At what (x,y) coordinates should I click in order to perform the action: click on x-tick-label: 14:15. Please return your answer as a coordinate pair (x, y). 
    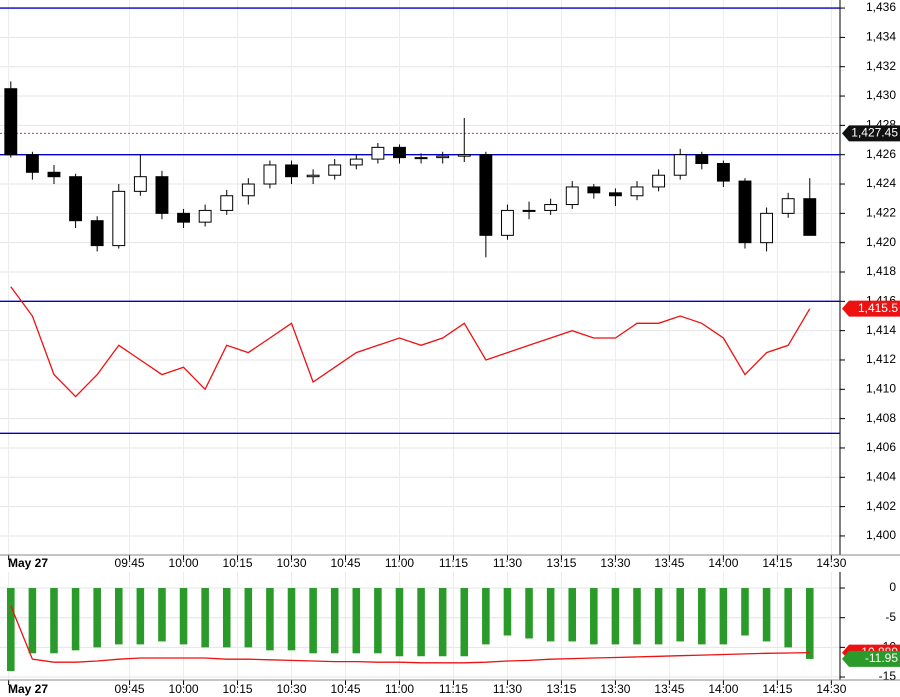
    Looking at the image, I should click on (777, 689).